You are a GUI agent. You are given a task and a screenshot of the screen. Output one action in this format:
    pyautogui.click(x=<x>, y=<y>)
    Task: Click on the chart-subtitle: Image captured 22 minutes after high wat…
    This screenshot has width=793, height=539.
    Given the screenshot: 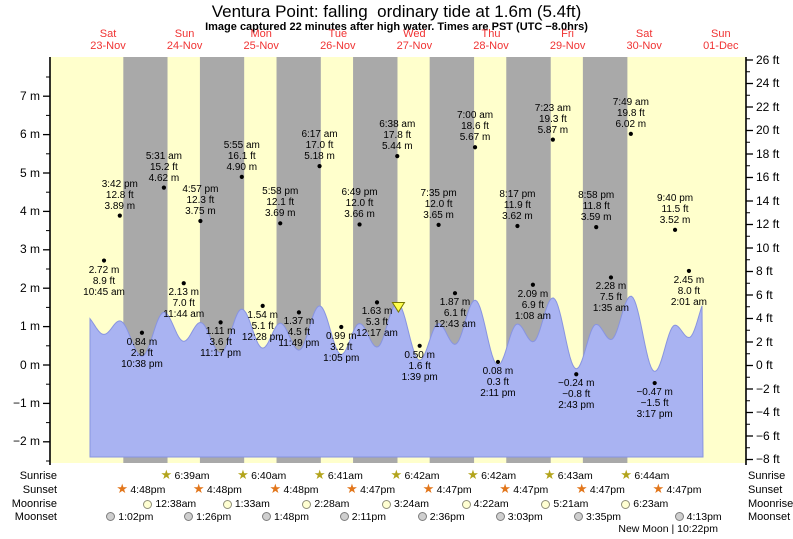 What is the action you would take?
    pyautogui.click(x=396, y=27)
    